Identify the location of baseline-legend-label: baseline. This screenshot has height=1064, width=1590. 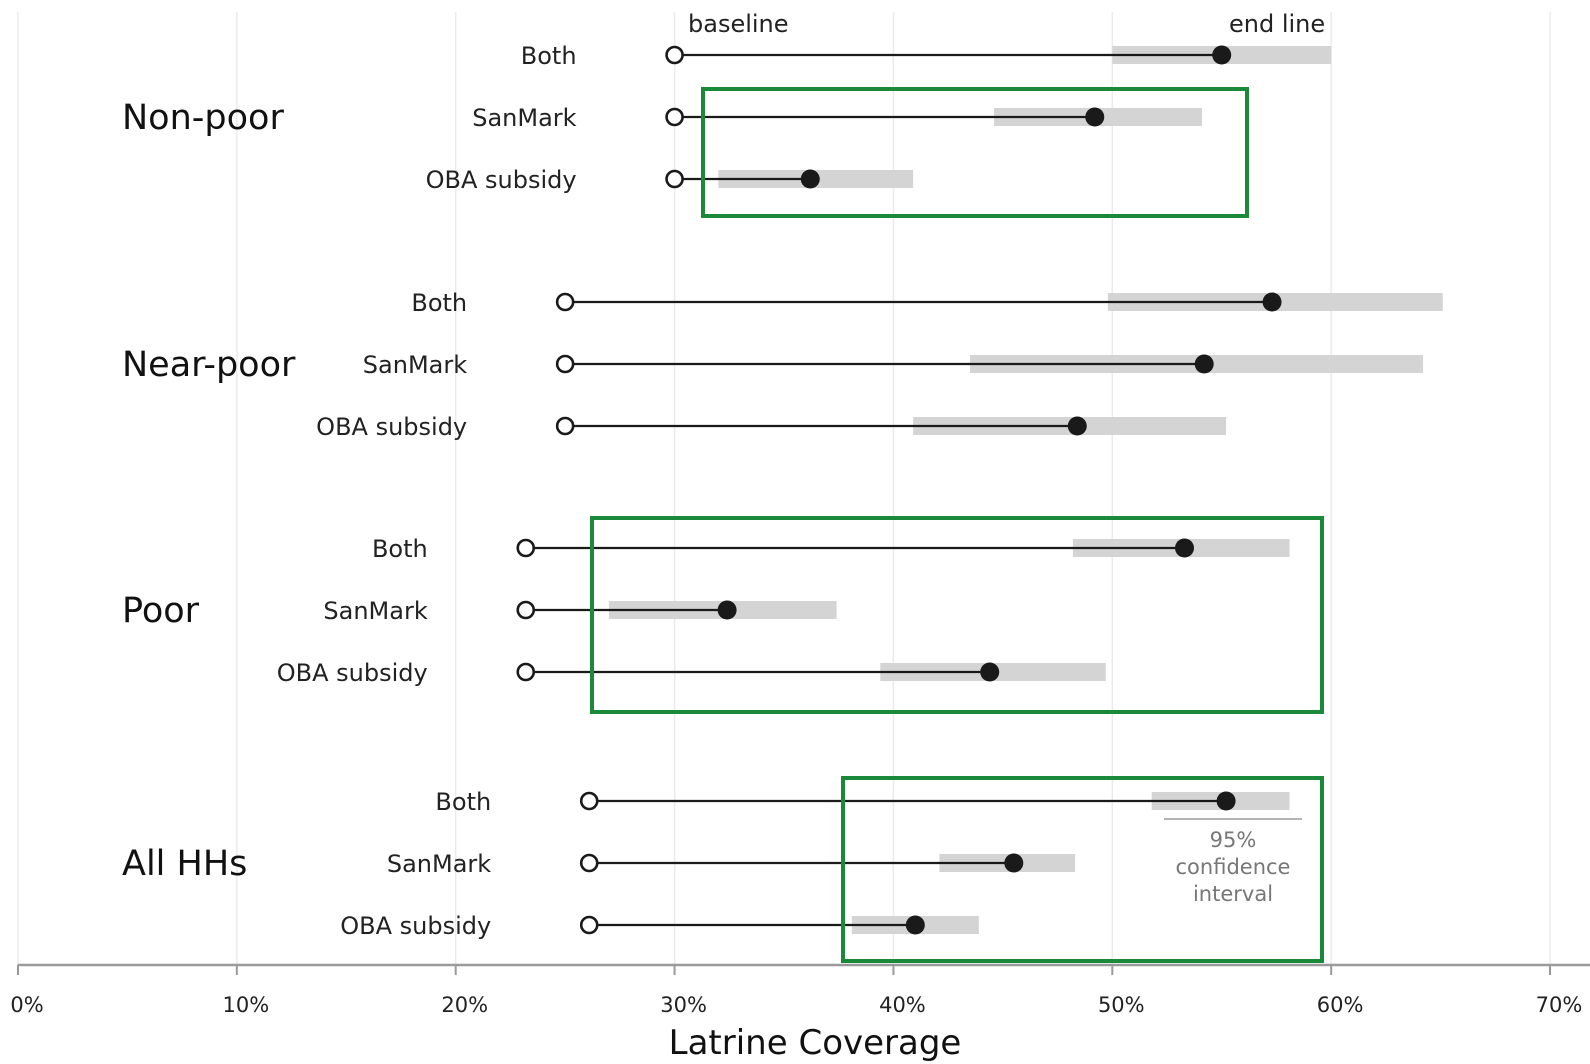
(738, 24).